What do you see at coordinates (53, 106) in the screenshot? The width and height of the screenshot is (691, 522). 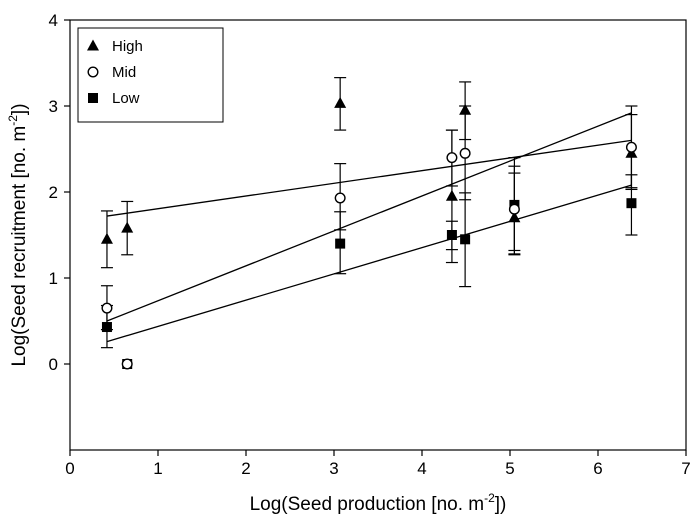 I see `y-tick-label: 3` at bounding box center [53, 106].